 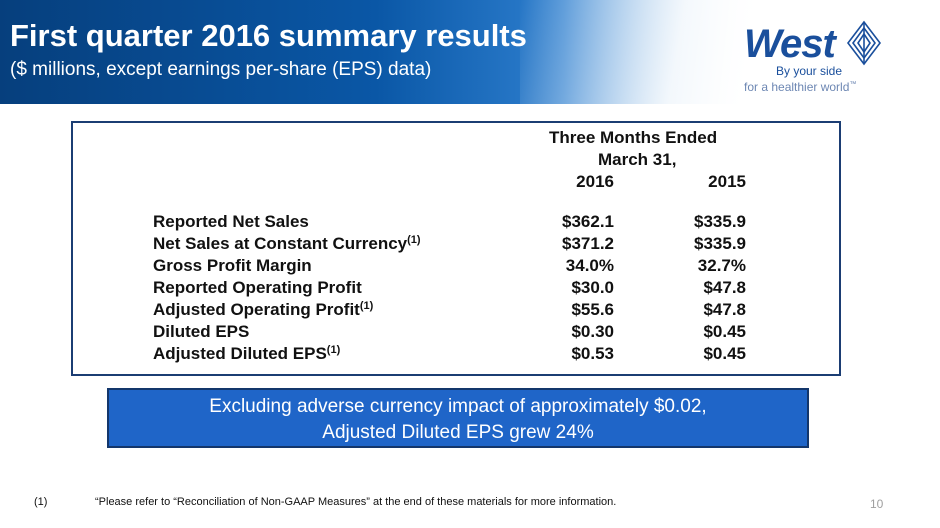 What do you see at coordinates (809, 71) in the screenshot?
I see `logo-tagline-1: By your side` at bounding box center [809, 71].